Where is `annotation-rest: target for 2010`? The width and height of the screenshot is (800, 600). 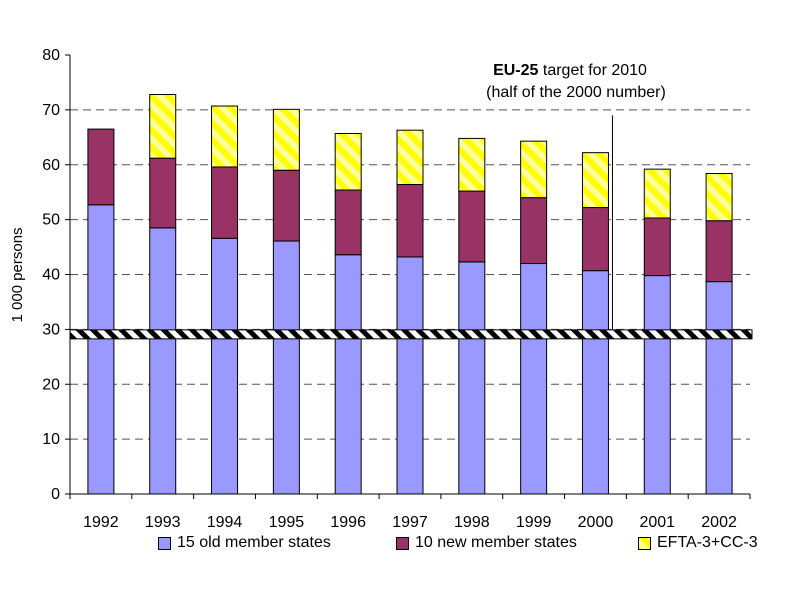
annotation-rest: target for 2010 is located at coordinates (592, 70).